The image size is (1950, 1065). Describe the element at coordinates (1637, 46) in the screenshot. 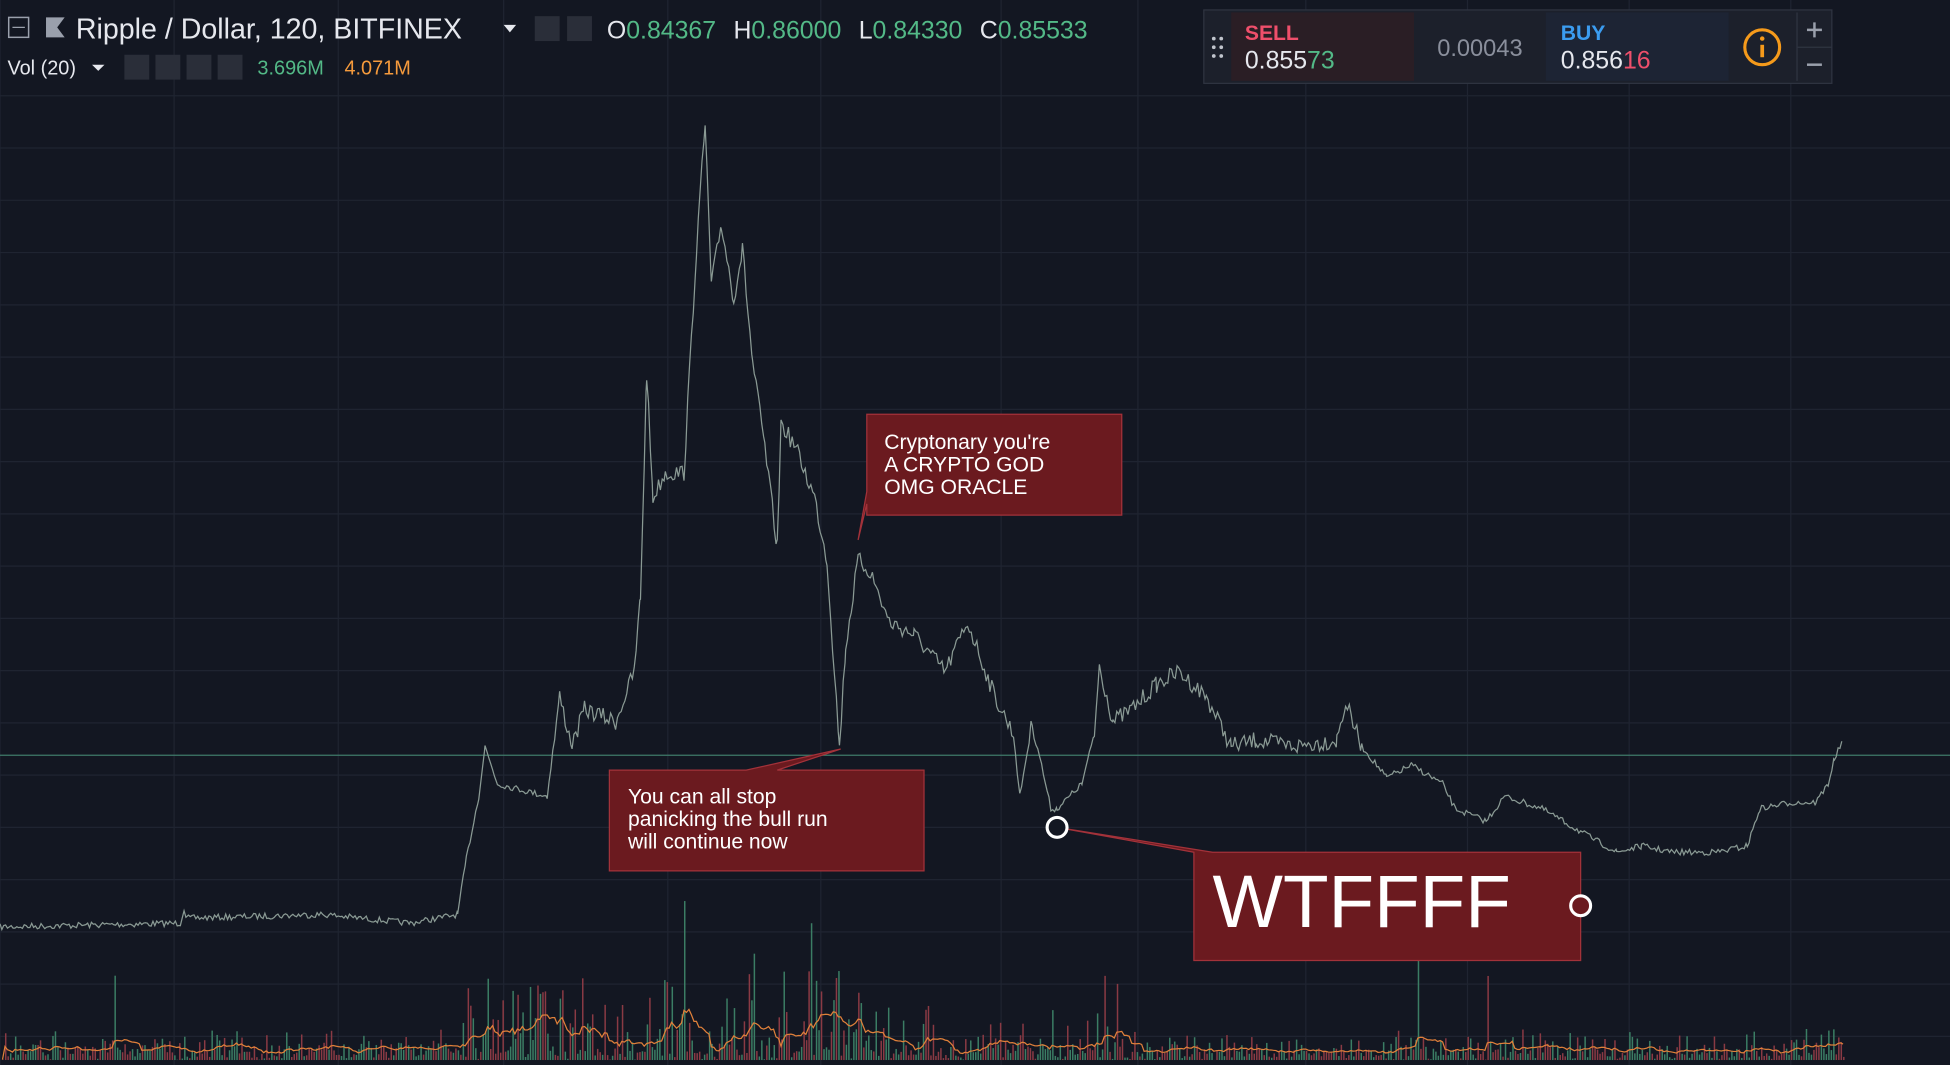

I see `buy-button` at that location.